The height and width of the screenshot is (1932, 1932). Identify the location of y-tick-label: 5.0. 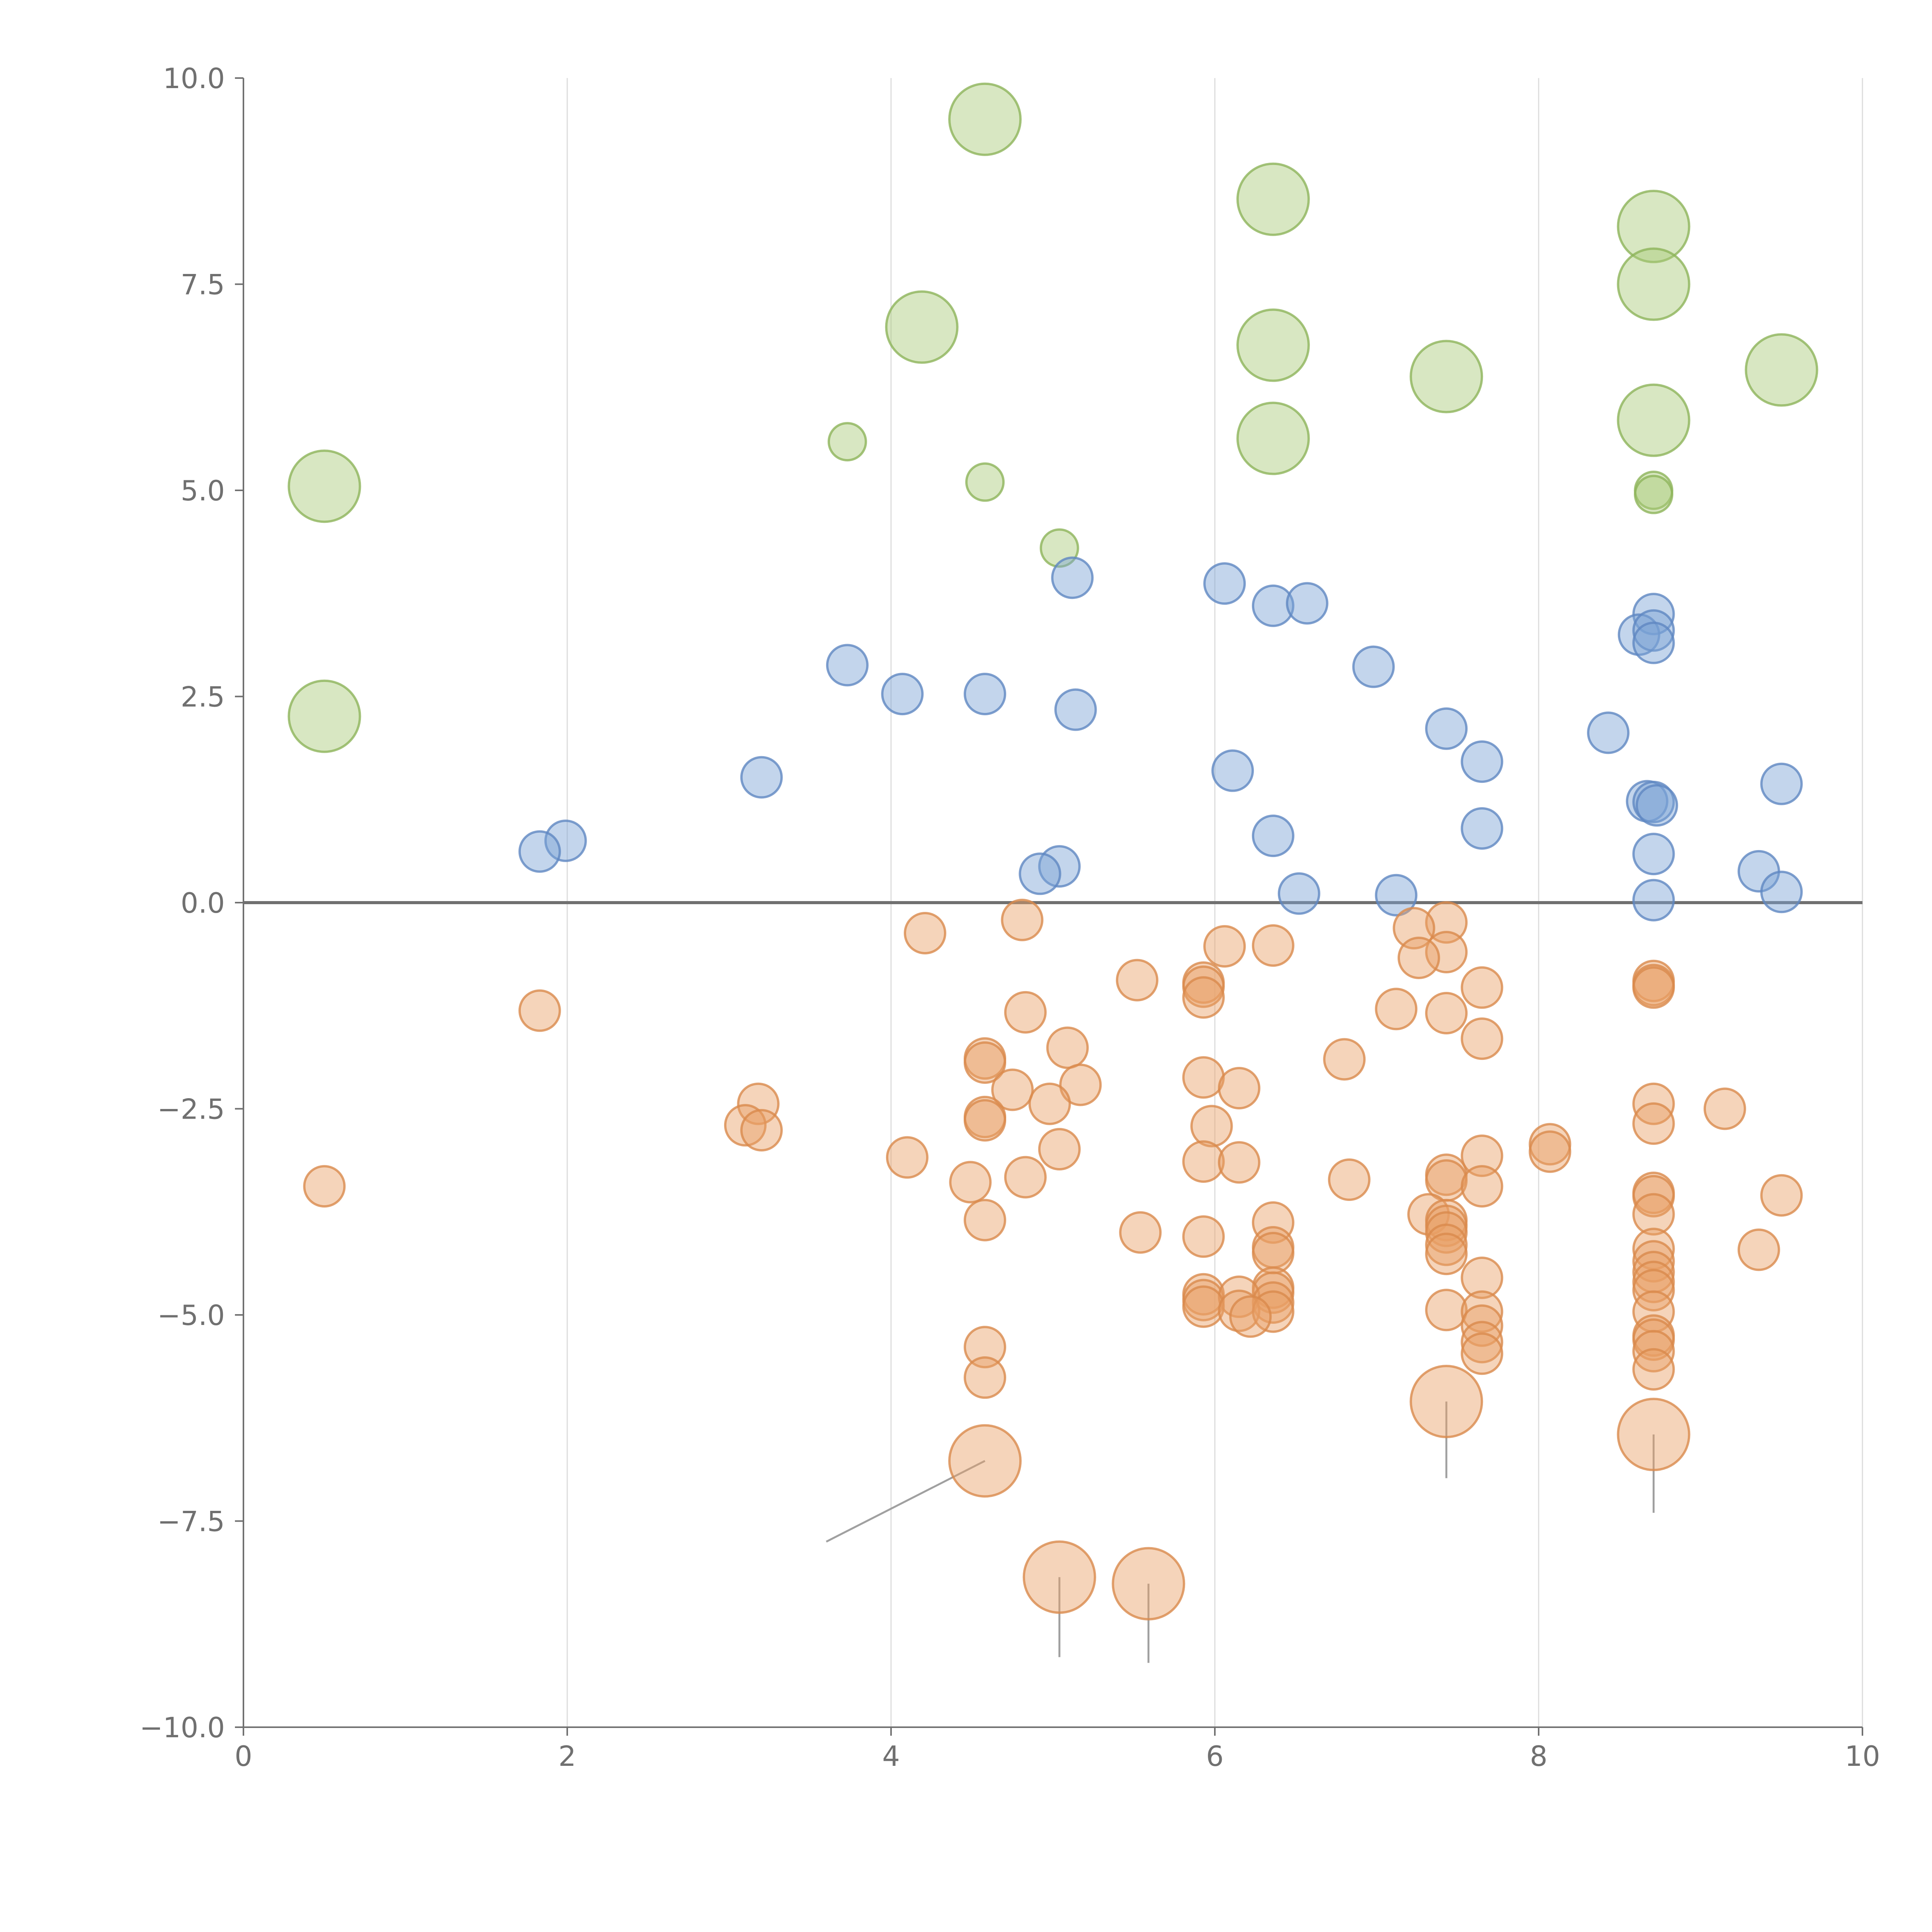
(202, 491).